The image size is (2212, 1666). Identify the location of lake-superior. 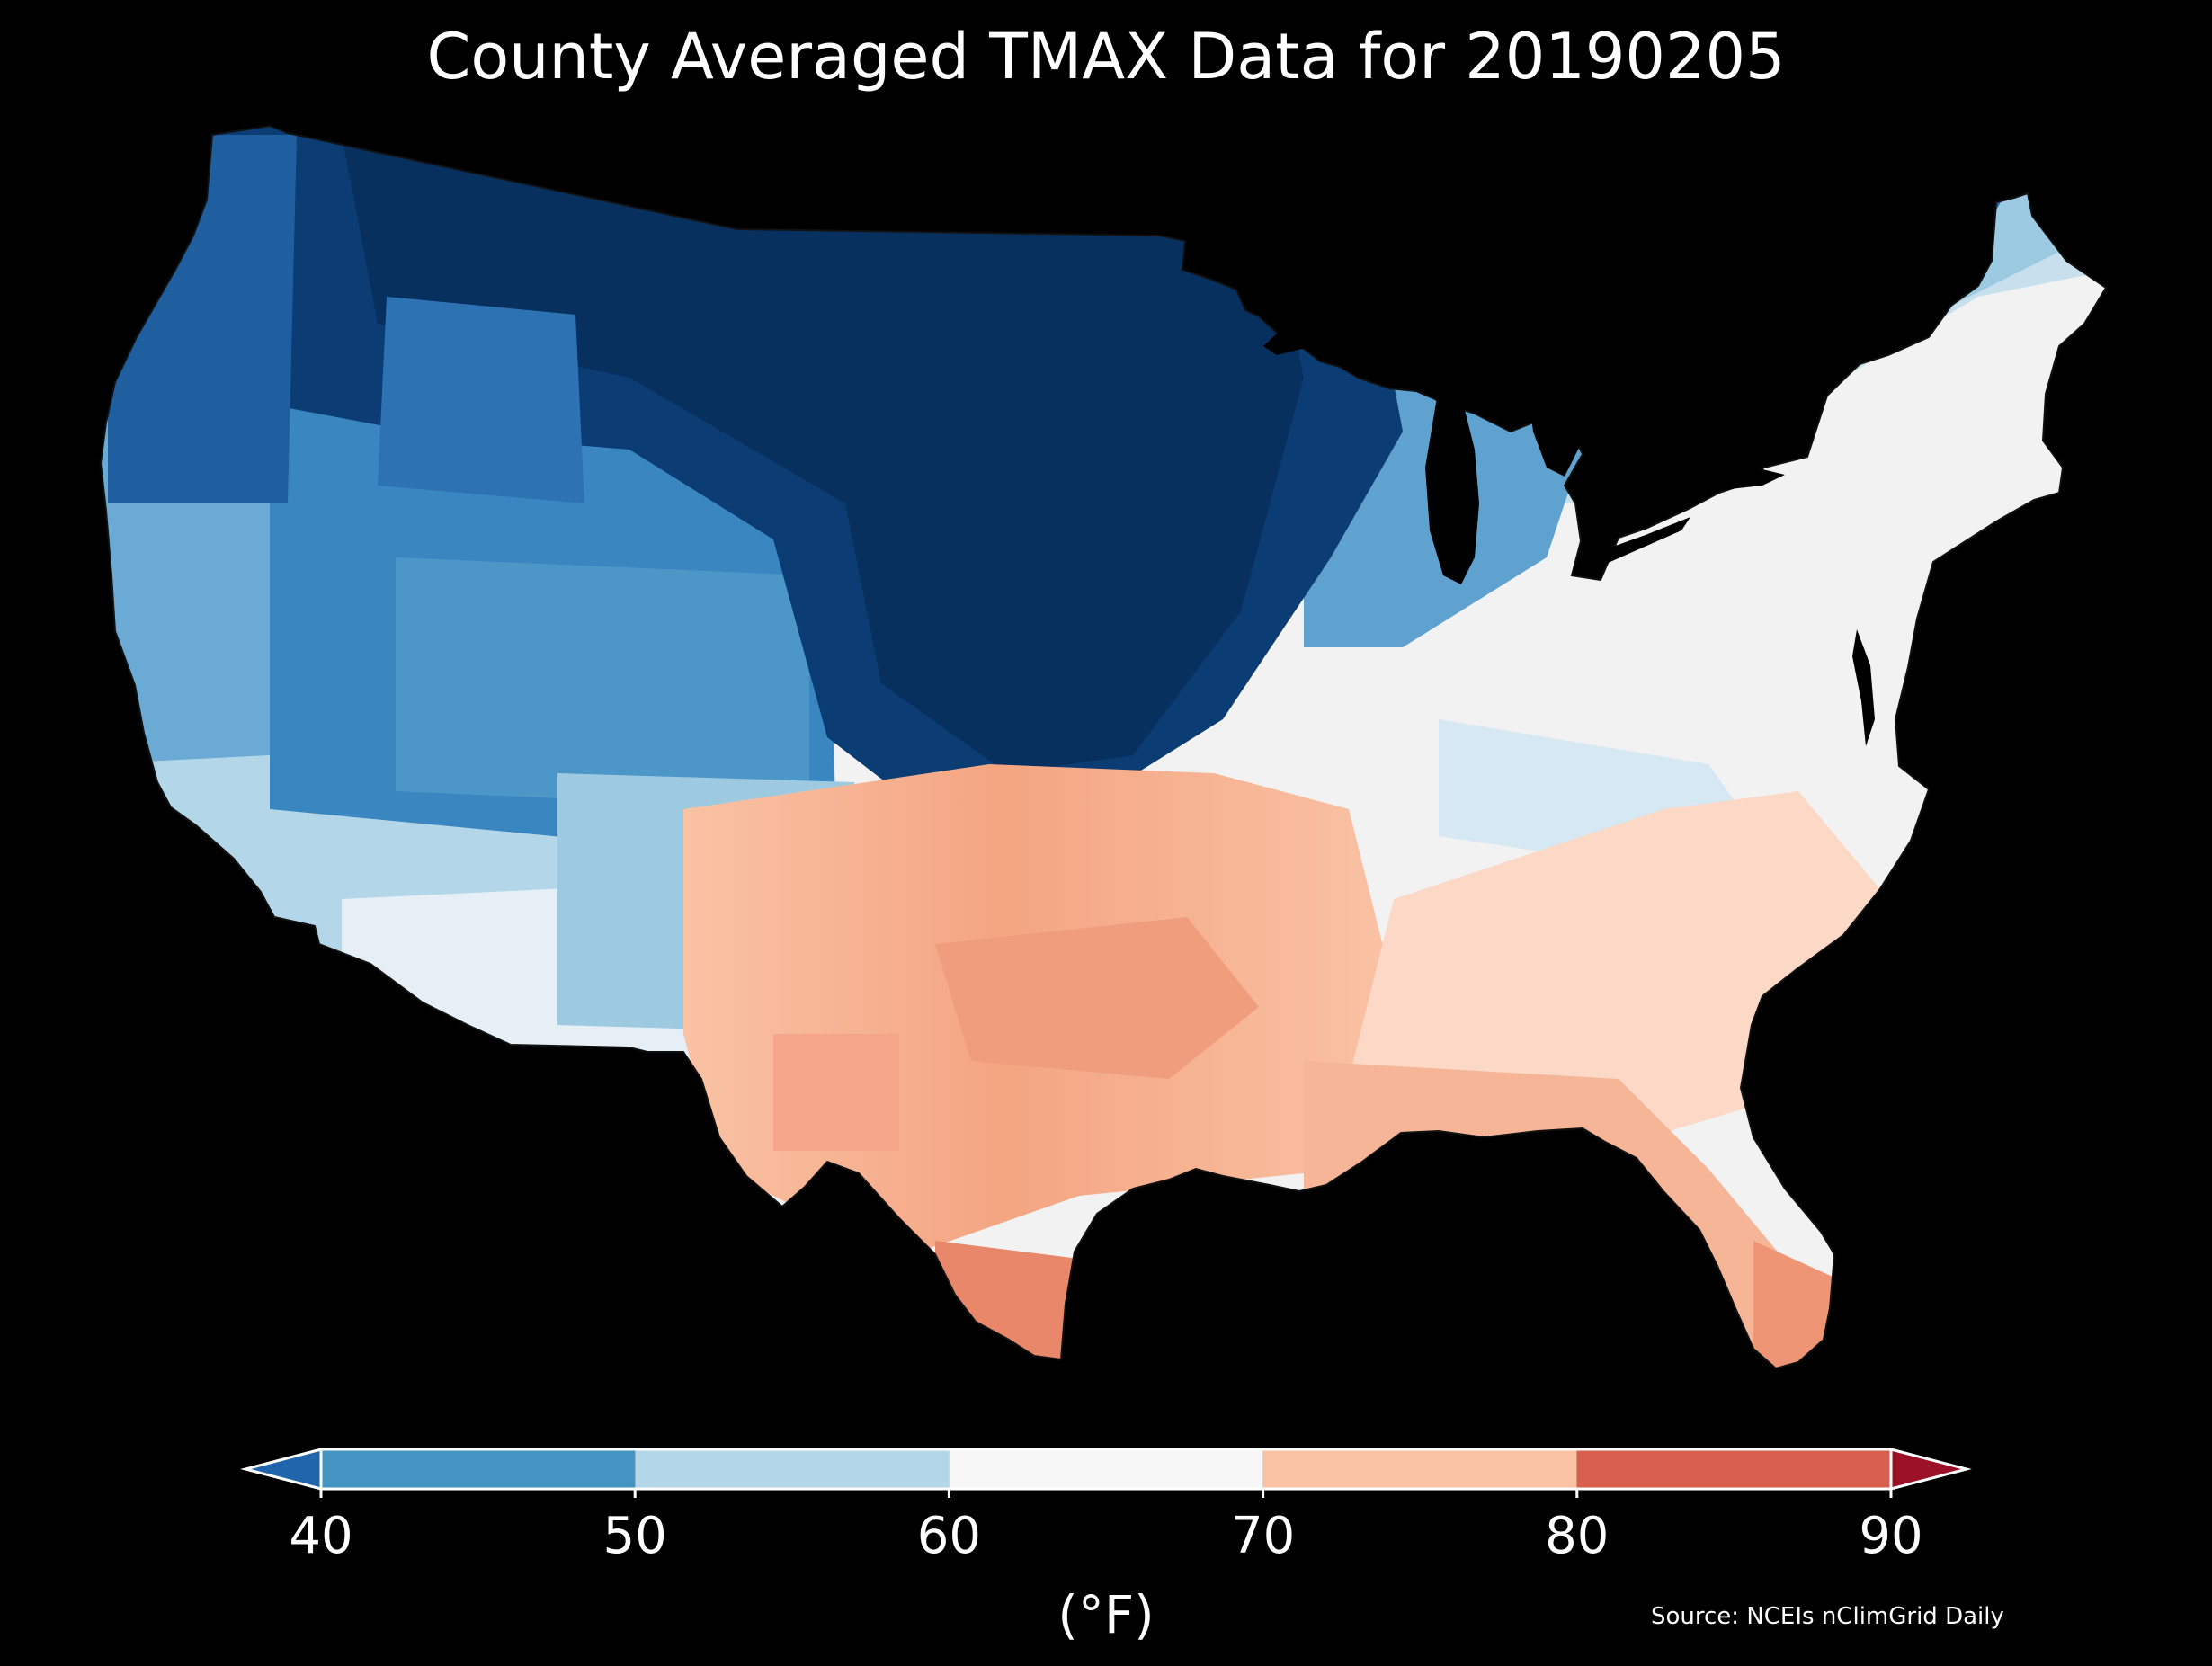
(1333, 326).